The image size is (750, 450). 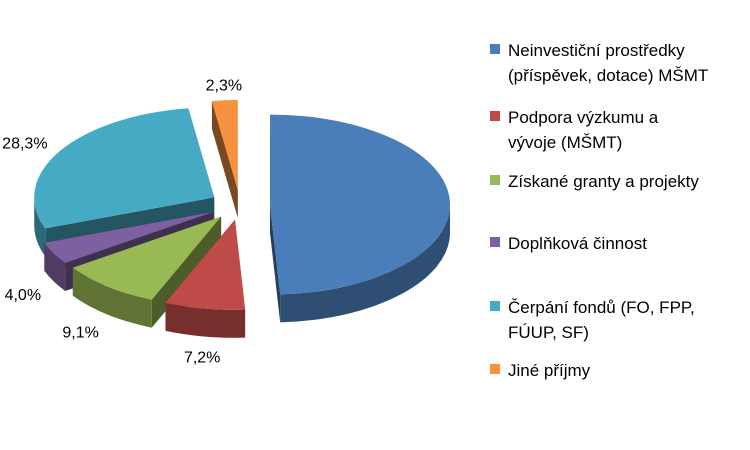 I want to click on legend-swatch-granty, so click(x=495, y=180).